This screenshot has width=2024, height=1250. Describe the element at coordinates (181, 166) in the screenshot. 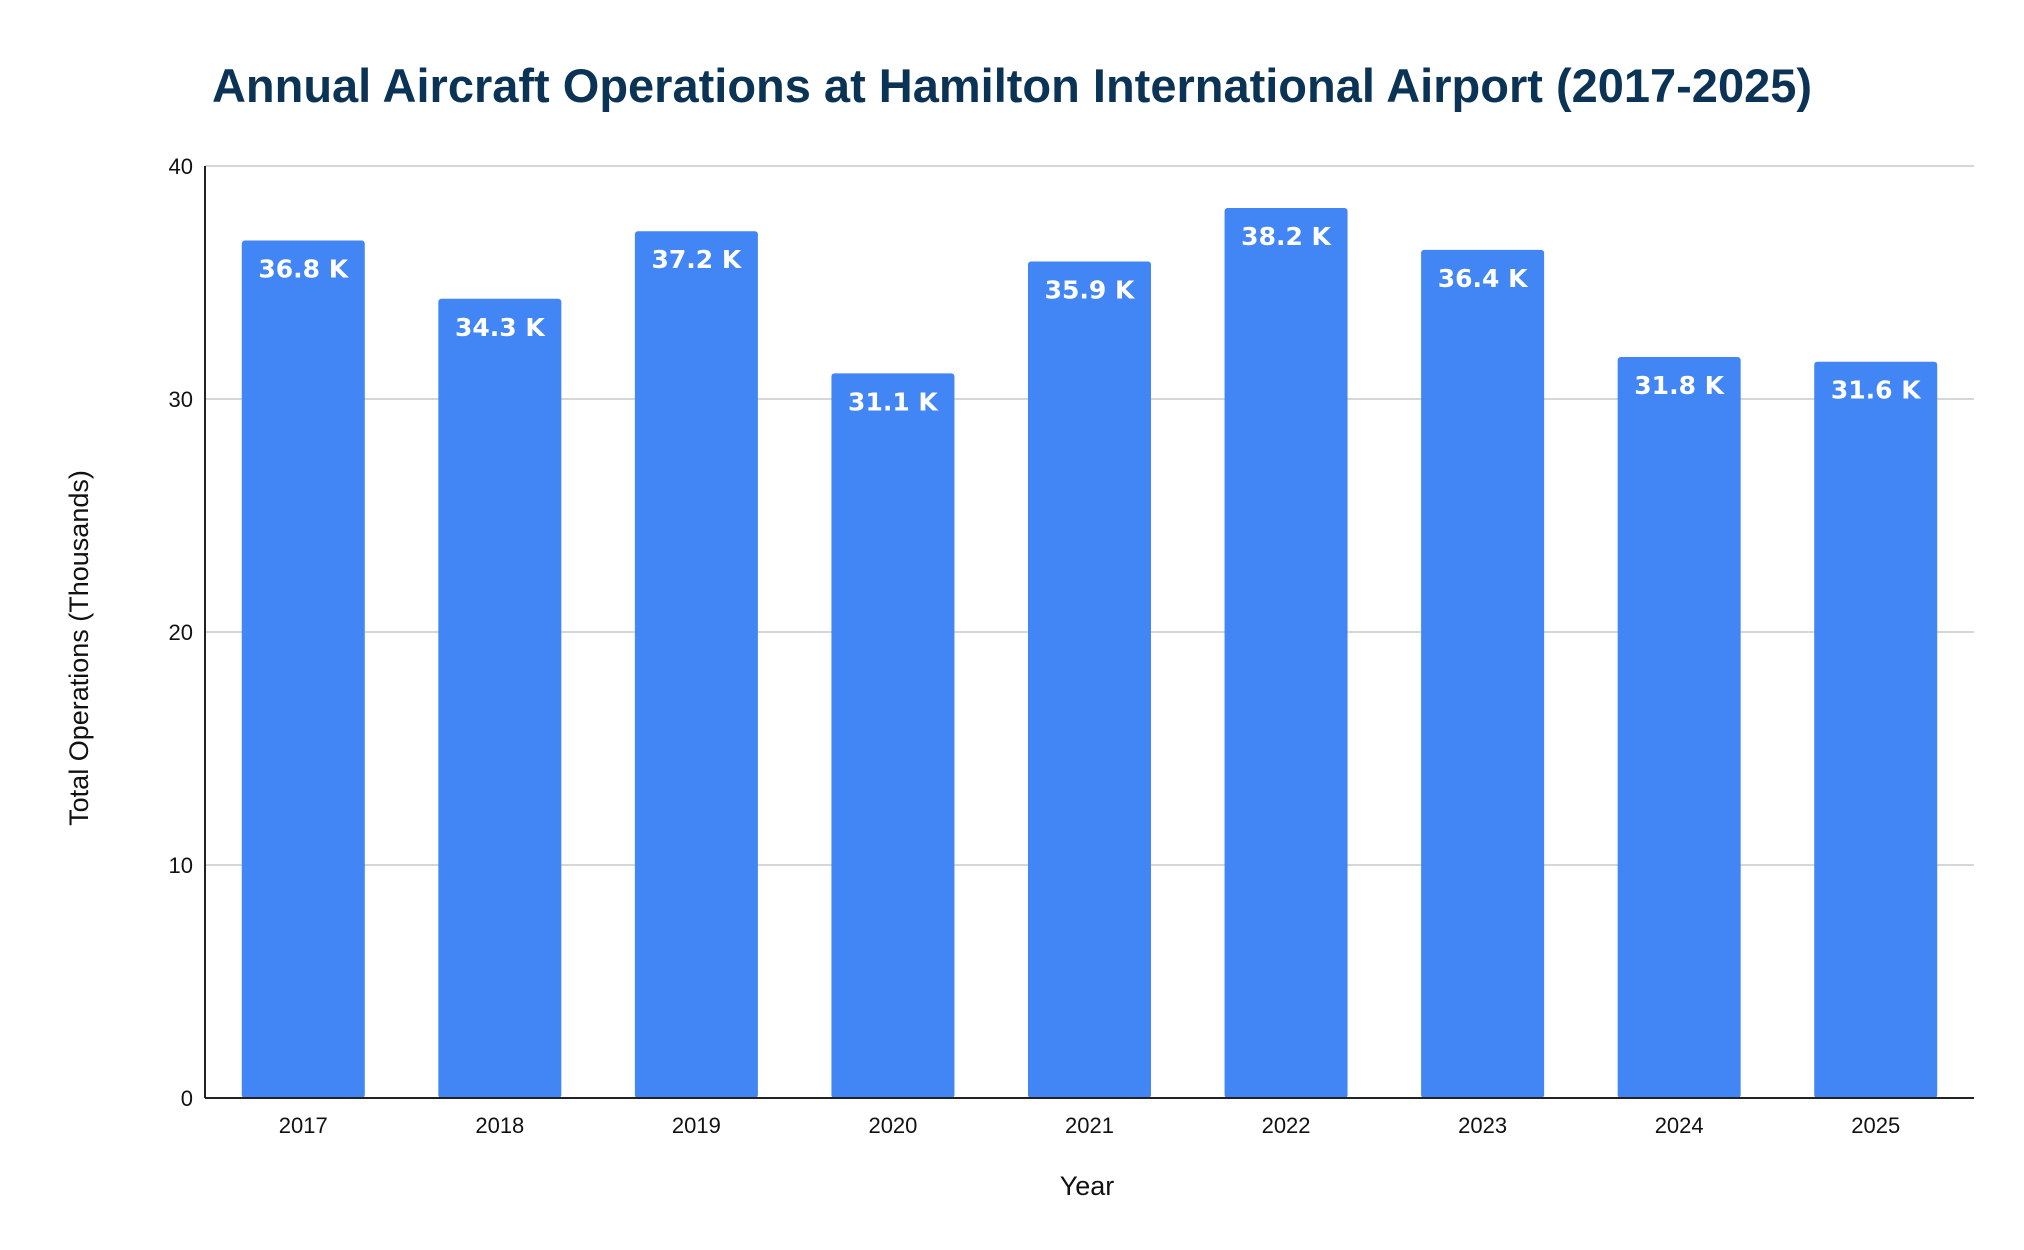

I see `y-tick-label: 40` at that location.